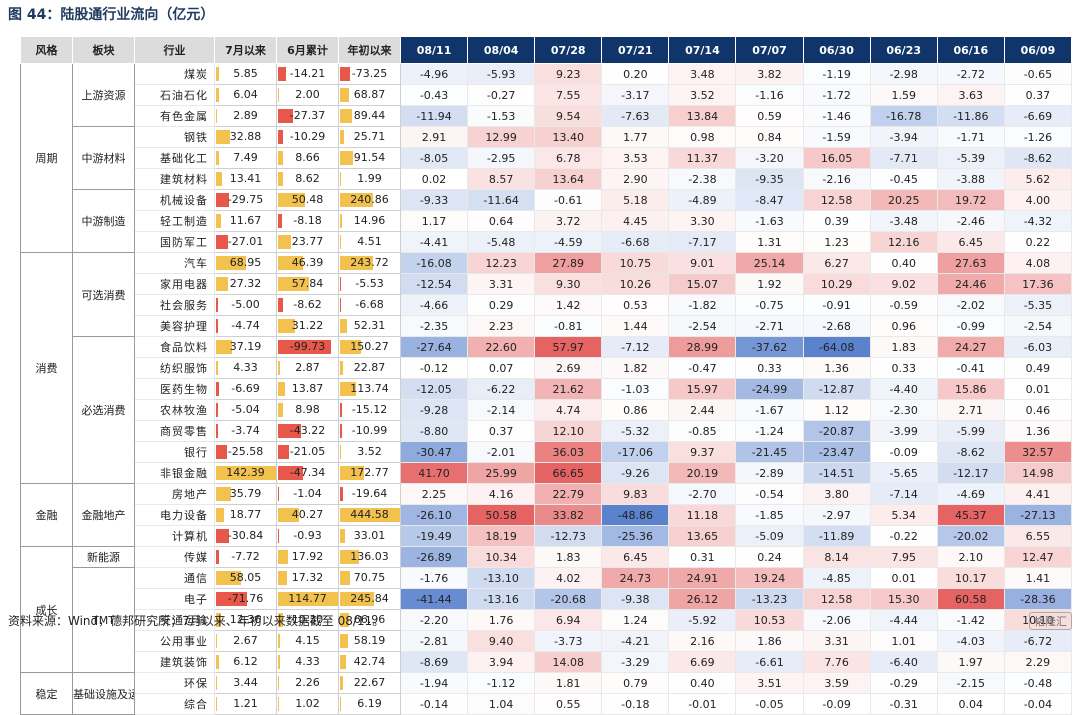 This screenshot has width=1080, height=715. Describe the element at coordinates (308, 557) in the screenshot. I see `jun-cell: 17.92` at that location.